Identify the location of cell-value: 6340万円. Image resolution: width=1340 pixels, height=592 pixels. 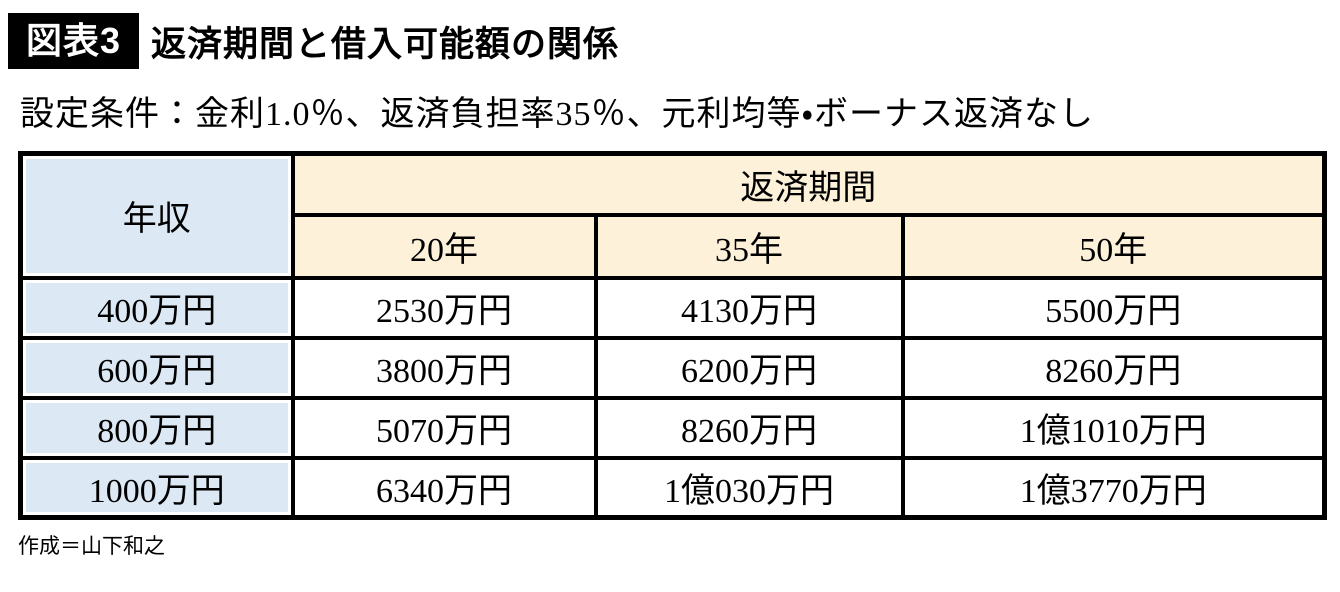
(444, 487).